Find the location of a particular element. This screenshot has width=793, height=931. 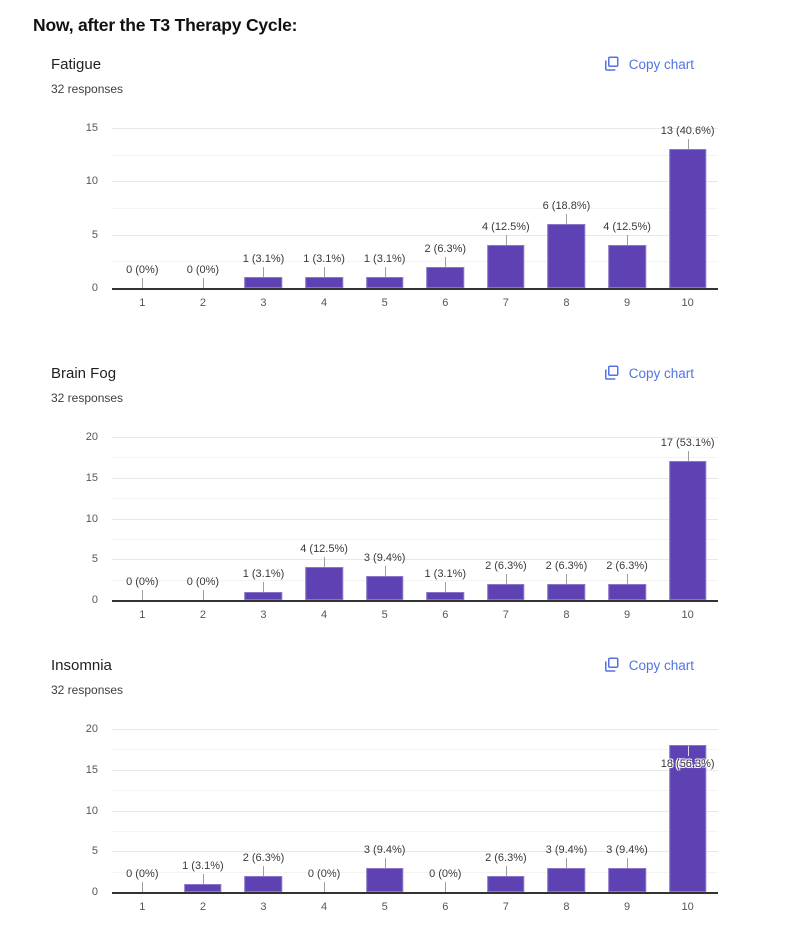

y-tick-label: 0 is located at coordinates (94, 892).